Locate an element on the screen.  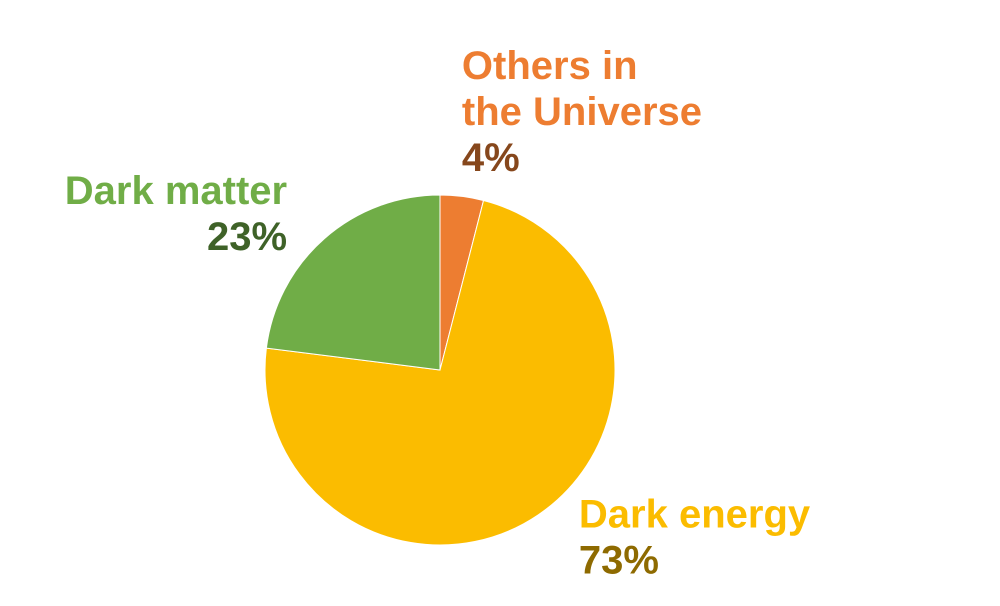
slice-label: Dark matter is located at coordinates (176, 191).